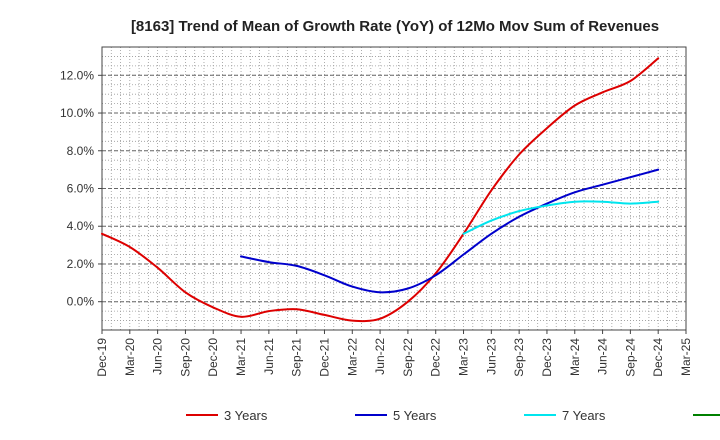  What do you see at coordinates (130, 357) in the screenshot?
I see `x-tick-label: Mar-20` at bounding box center [130, 357].